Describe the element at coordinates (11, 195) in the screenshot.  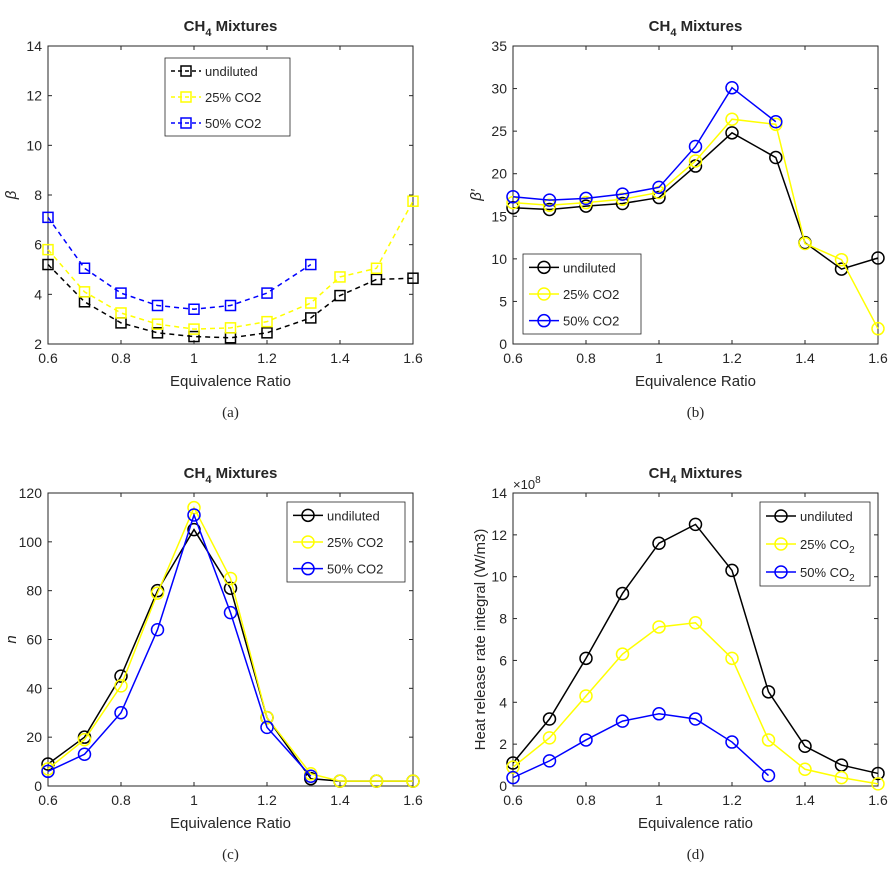
I see `y-axis-label: β` at that location.